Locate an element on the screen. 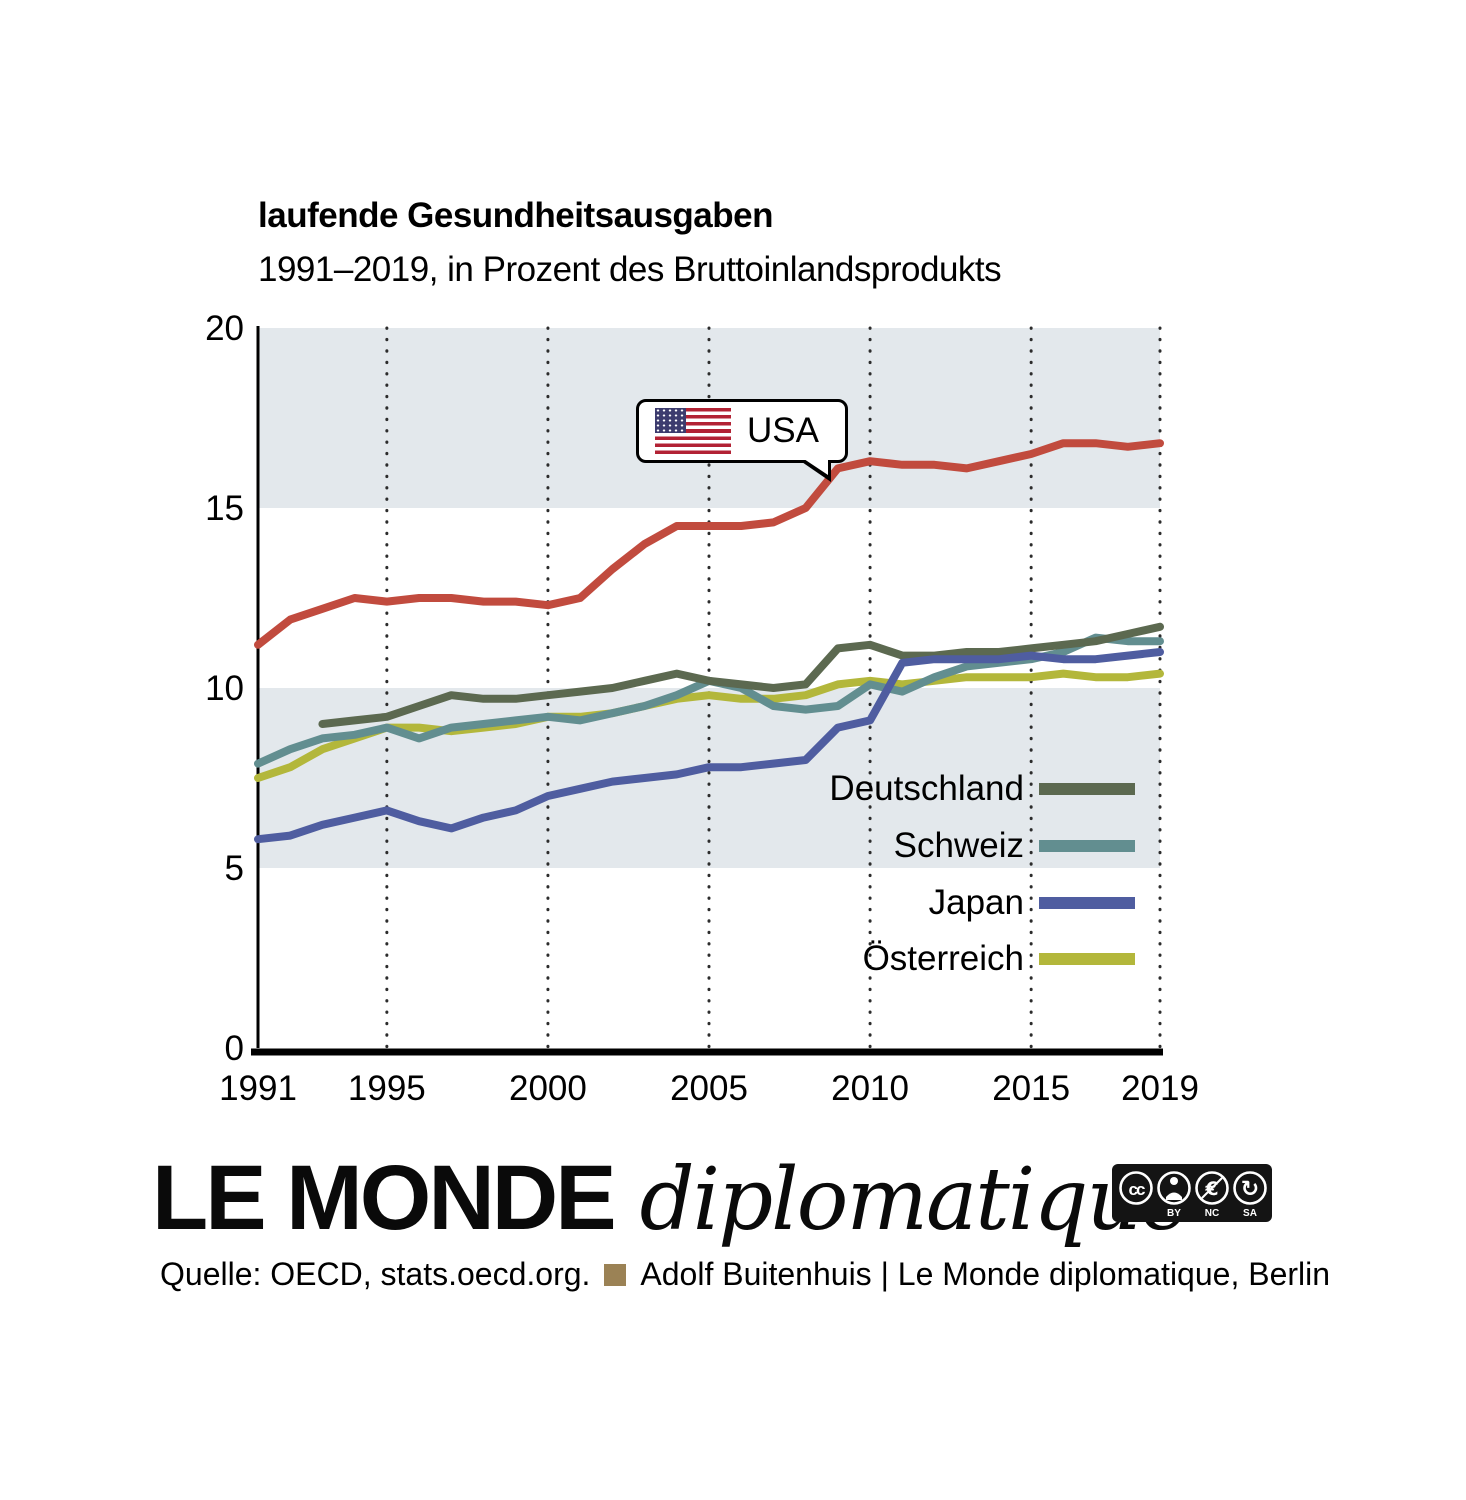 The height and width of the screenshot is (1500, 1466). legend-swatch-deutschland is located at coordinates (1087, 789).